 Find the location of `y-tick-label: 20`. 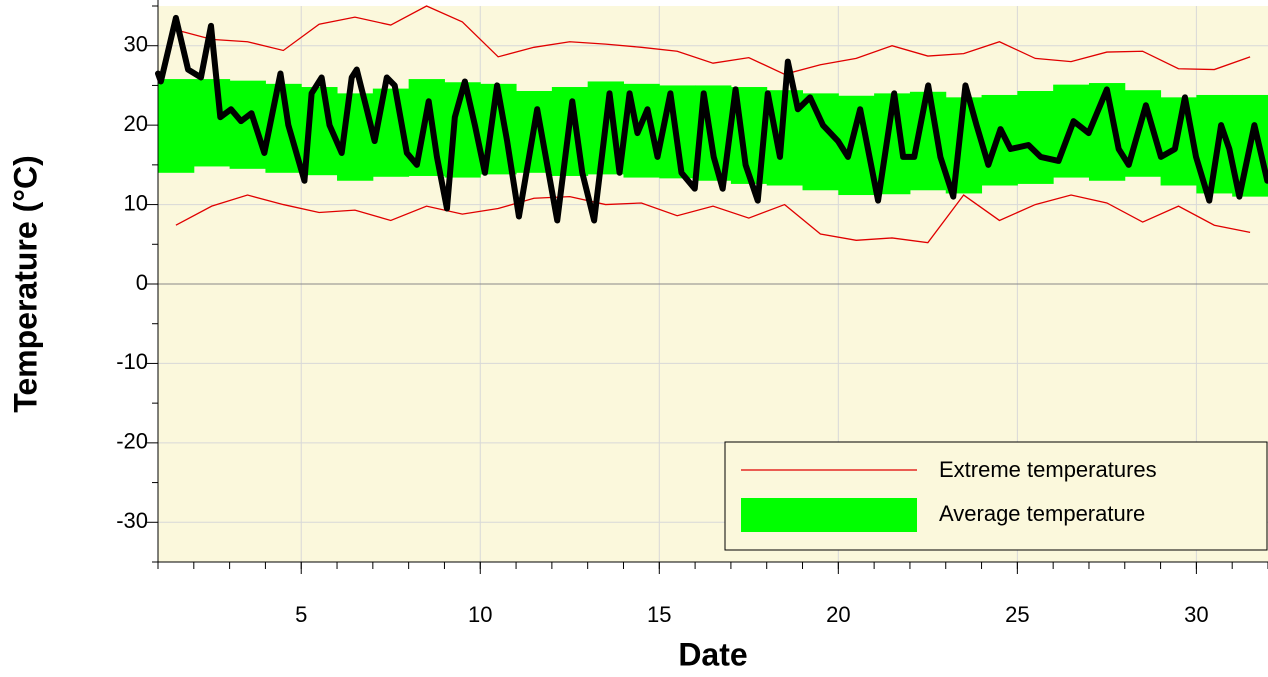

y-tick-label: 20 is located at coordinates (136, 123).